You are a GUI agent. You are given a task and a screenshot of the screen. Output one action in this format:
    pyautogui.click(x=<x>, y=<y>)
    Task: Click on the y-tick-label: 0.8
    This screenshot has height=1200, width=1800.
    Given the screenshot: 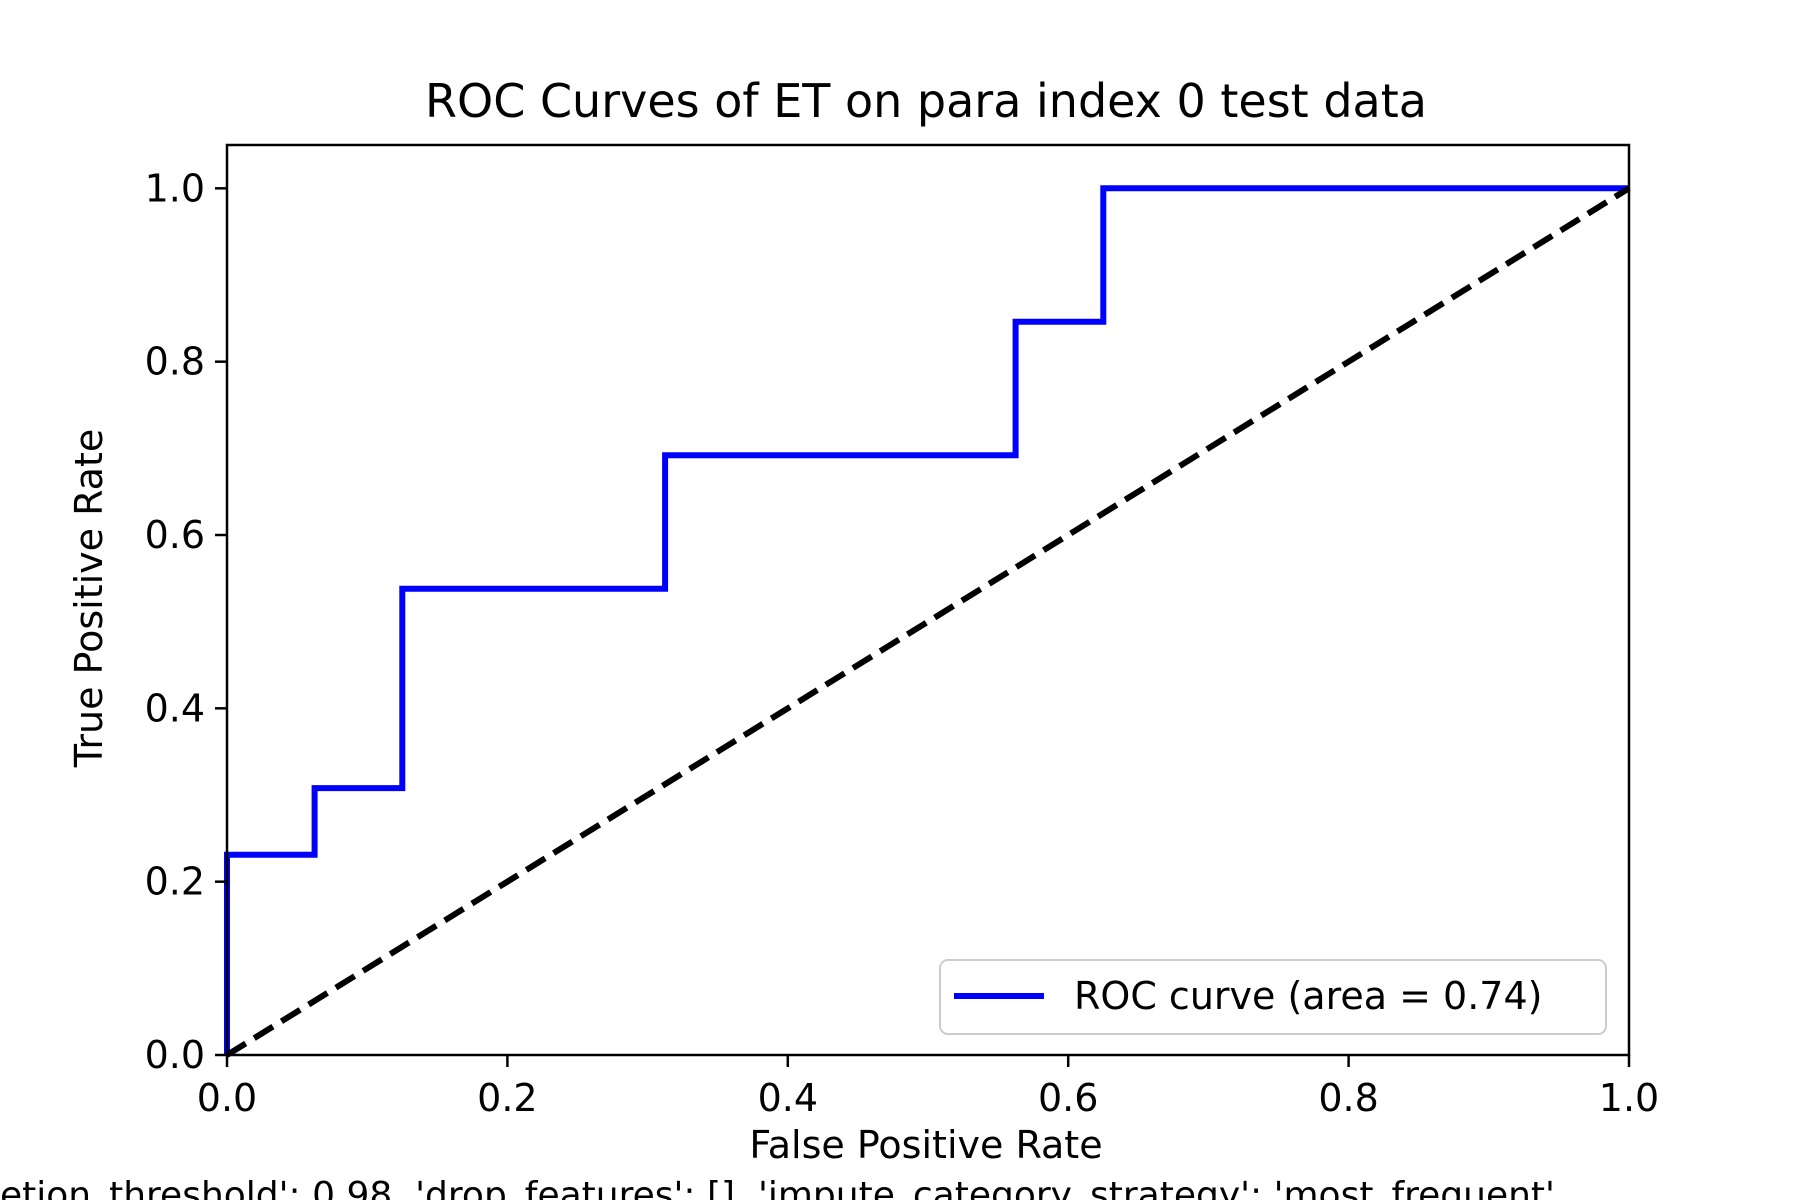 What is the action you would take?
    pyautogui.click(x=175, y=362)
    